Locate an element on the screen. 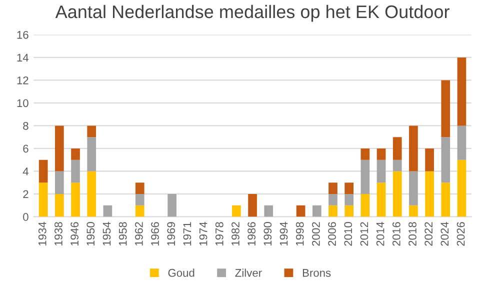 The height and width of the screenshot is (289, 481). x-tick-label: 1938 is located at coordinates (58, 234).